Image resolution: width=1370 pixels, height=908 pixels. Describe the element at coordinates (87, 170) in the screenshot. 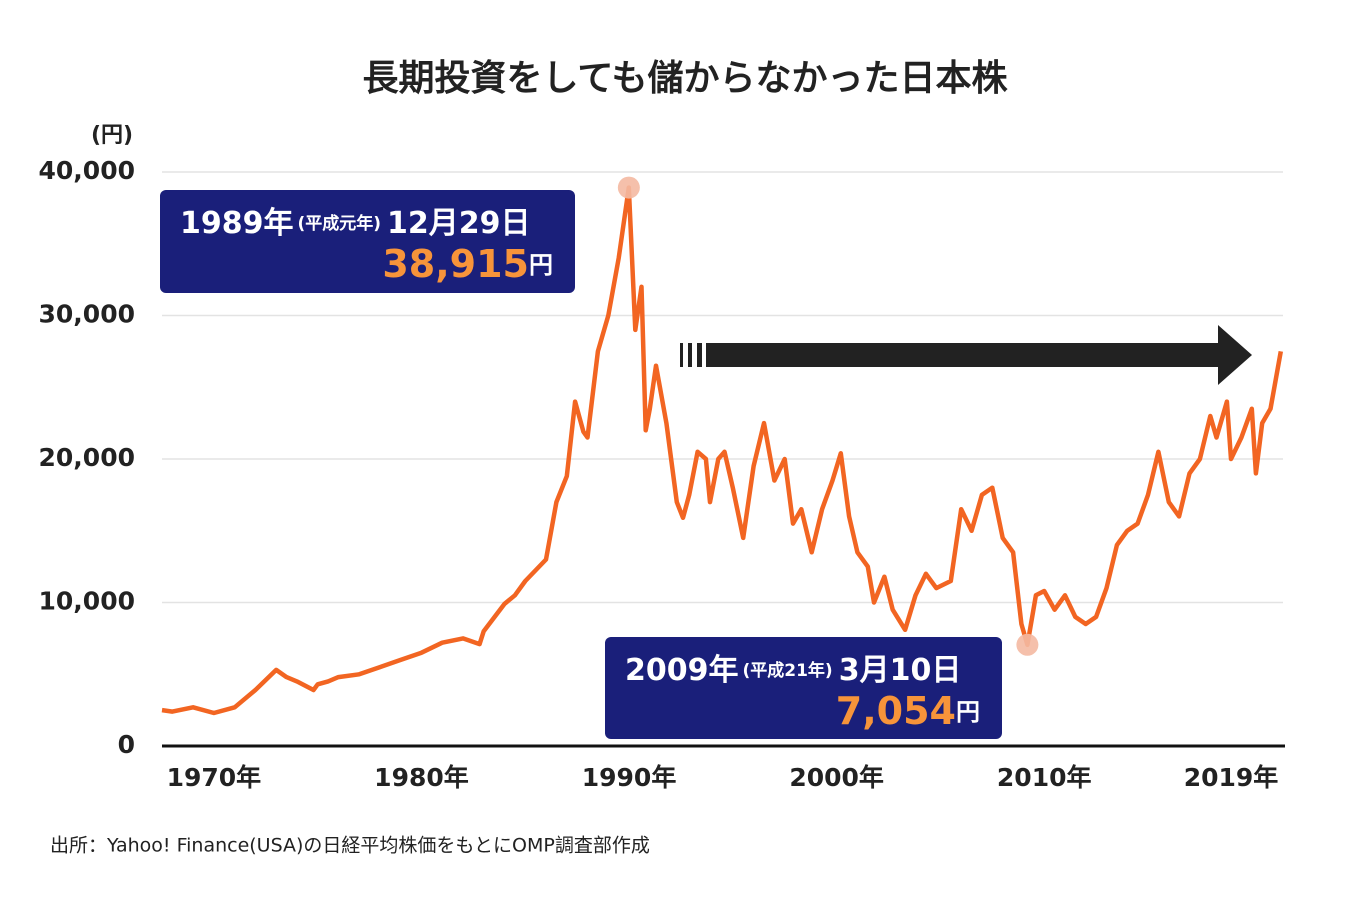

I see `y-tick-label: 40,000` at that location.